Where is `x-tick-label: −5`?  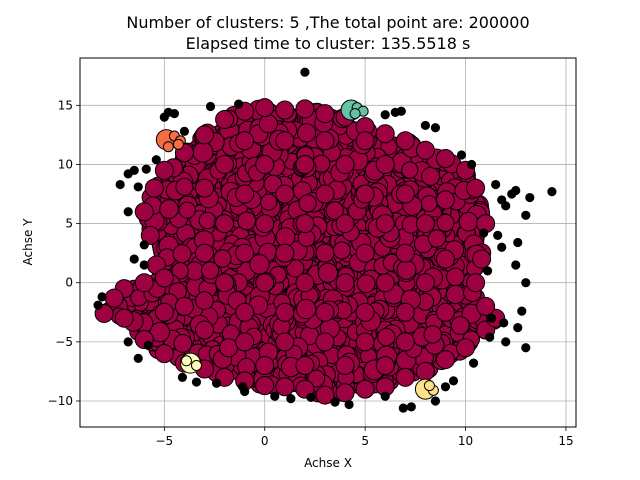
x-tick-label: −5 is located at coordinates (164, 441).